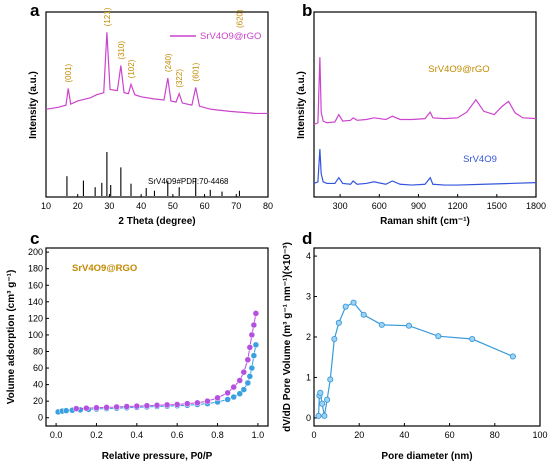  Describe the element at coordinates (308, 418) in the screenshot. I see `panel-d-ytick-label: 0` at that location.